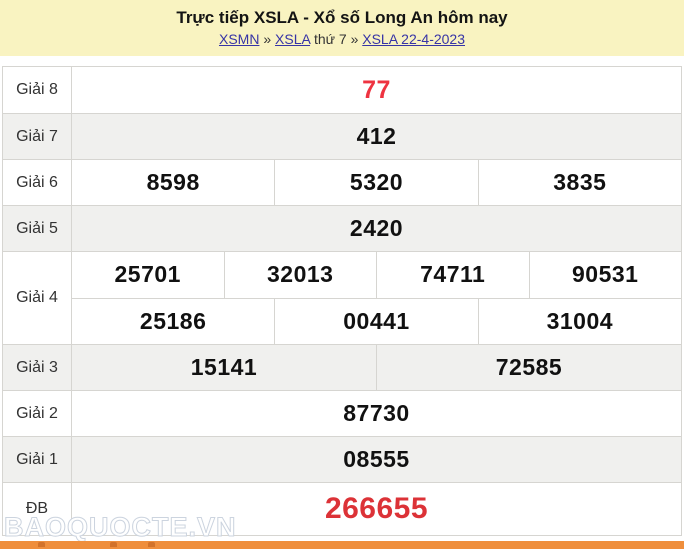 This screenshot has height=549, width=684. What do you see at coordinates (528, 367) in the screenshot?
I see `prize-number: 72585` at bounding box center [528, 367].